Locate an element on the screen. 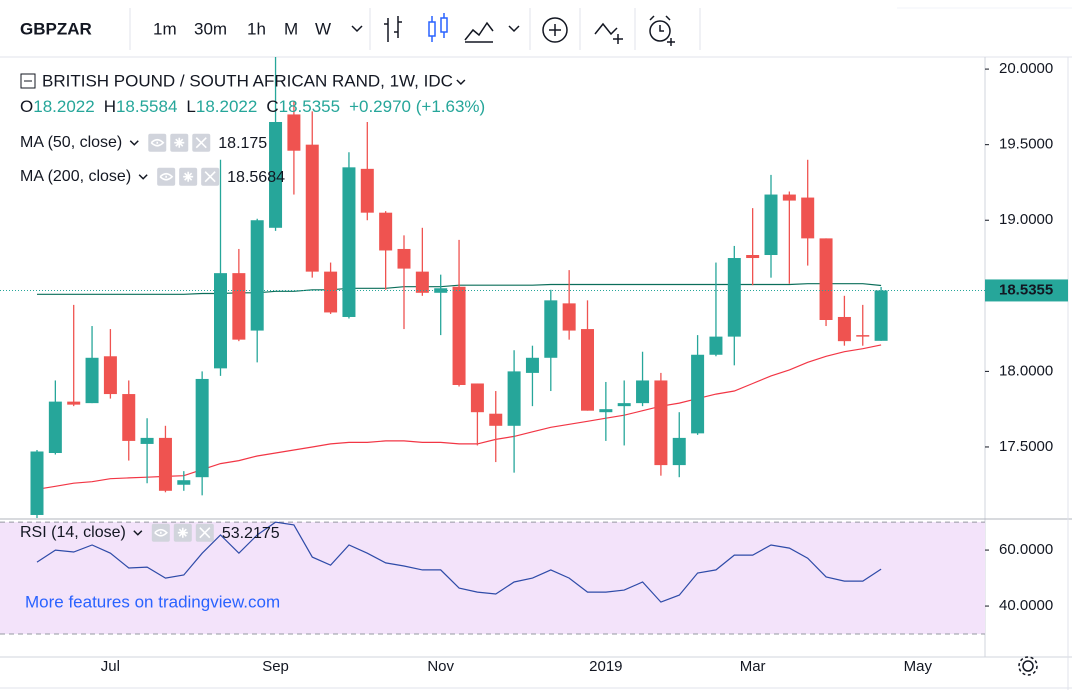 The width and height of the screenshot is (1072, 695). collapse-icon is located at coordinates (28, 81).